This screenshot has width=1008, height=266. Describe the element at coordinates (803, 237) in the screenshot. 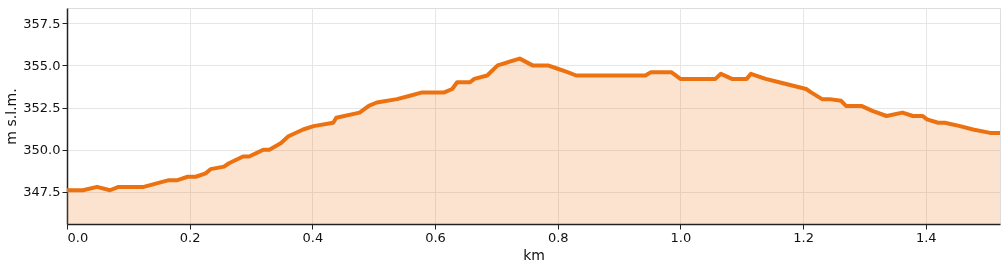

I see `x-tick-label: 1.2` at that location.